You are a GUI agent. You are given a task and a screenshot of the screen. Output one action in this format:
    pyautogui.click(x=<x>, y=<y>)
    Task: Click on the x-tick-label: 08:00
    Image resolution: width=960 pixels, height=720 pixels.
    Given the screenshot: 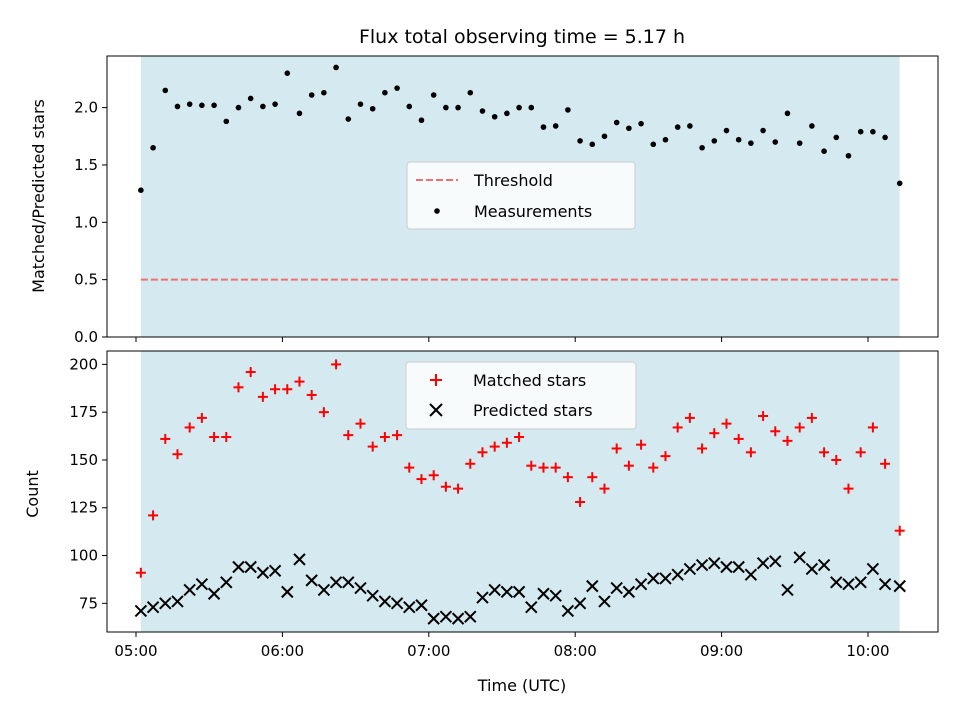 What is the action you would take?
    pyautogui.click(x=575, y=651)
    